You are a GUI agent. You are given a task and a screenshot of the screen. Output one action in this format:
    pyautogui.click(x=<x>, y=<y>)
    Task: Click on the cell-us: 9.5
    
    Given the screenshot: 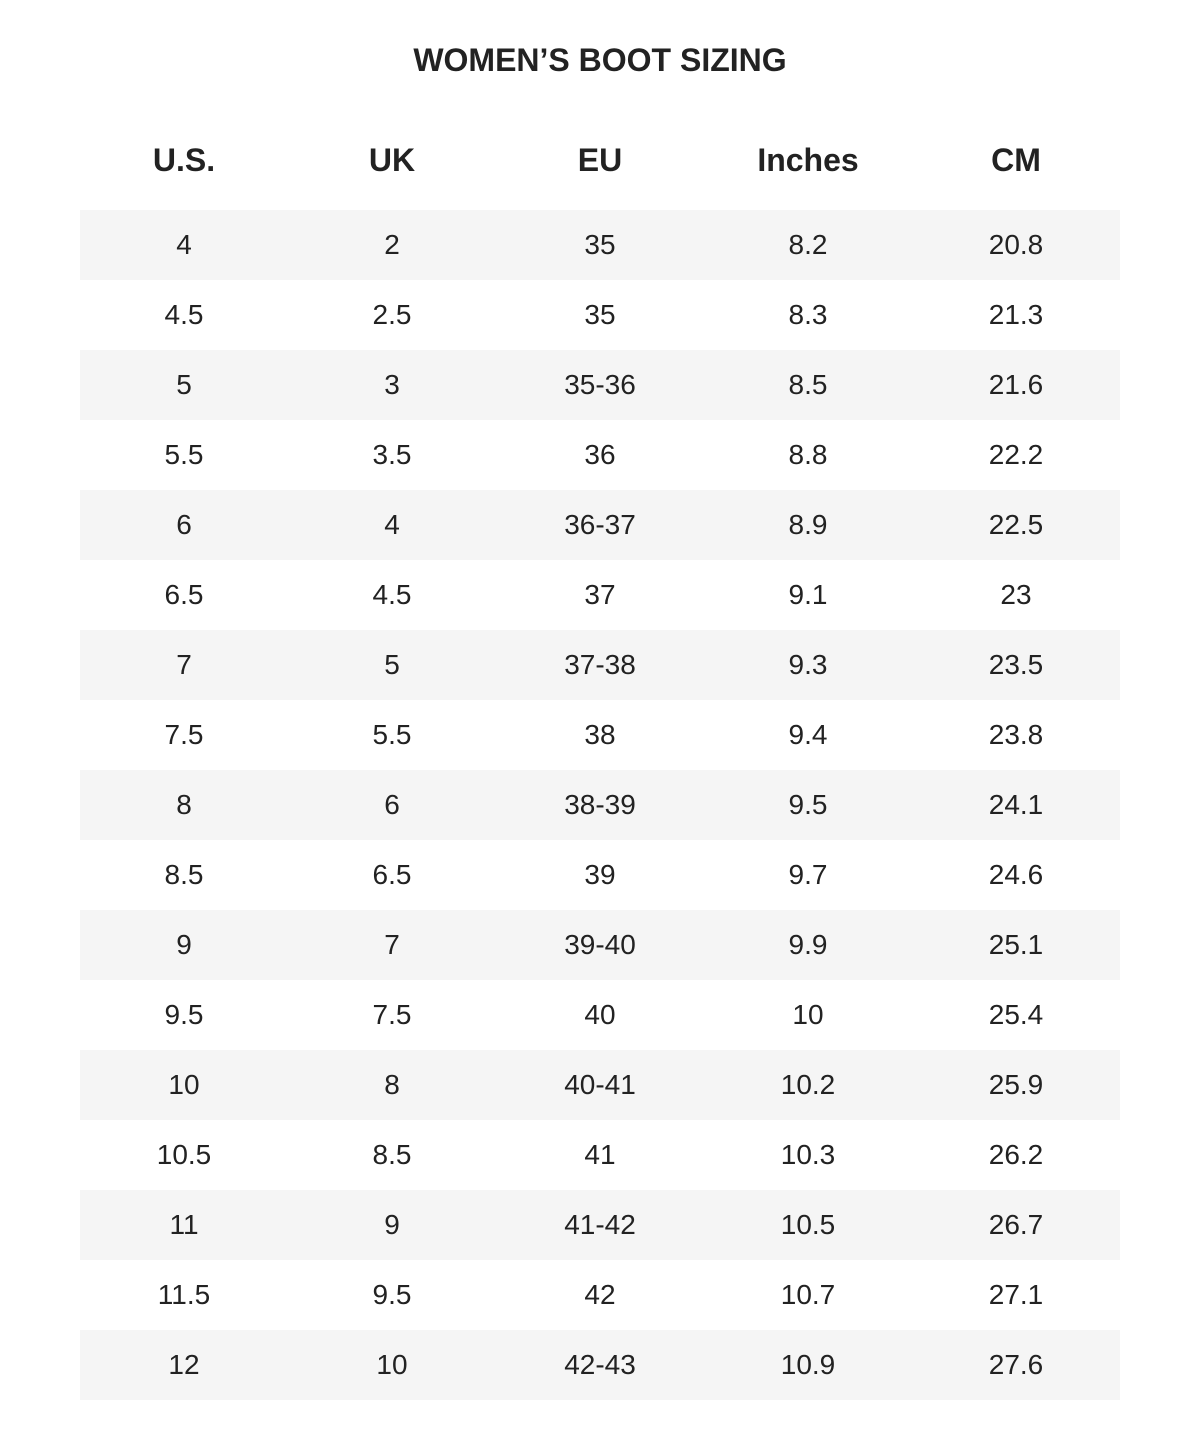 What is the action you would take?
    pyautogui.click(x=184, y=1014)
    